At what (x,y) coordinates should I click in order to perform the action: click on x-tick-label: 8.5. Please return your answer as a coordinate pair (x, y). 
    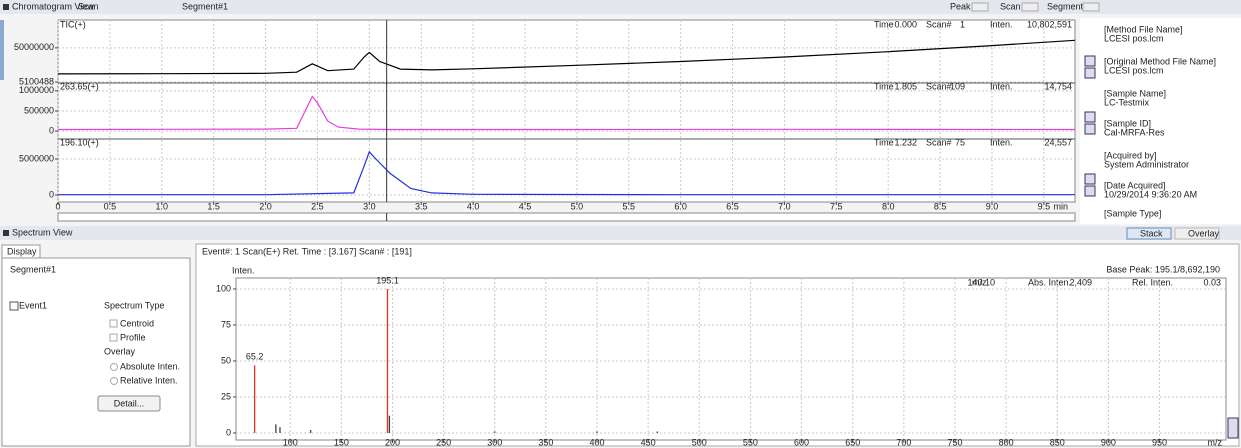
    Looking at the image, I should click on (940, 206).